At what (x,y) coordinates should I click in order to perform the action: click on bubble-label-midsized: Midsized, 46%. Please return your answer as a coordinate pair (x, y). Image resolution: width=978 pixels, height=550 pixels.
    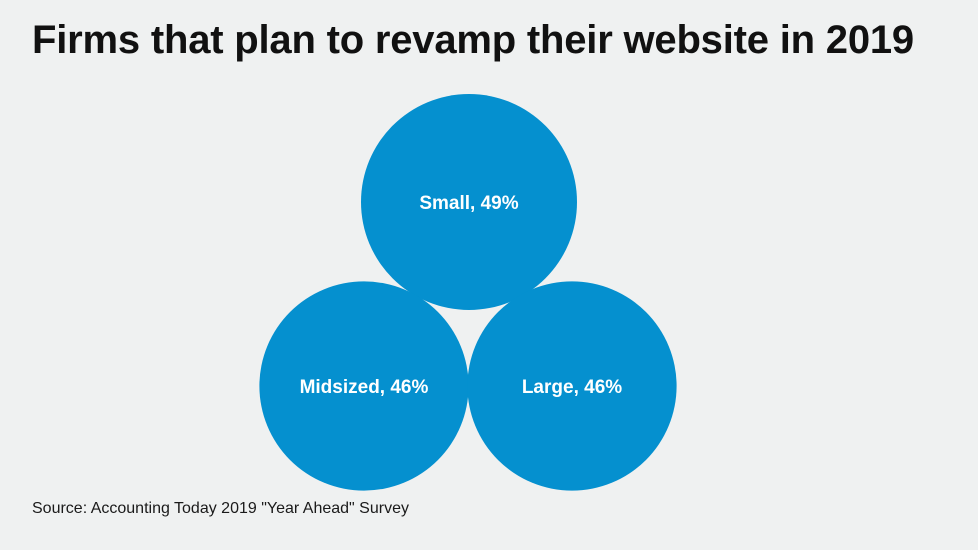
    Looking at the image, I should click on (364, 387).